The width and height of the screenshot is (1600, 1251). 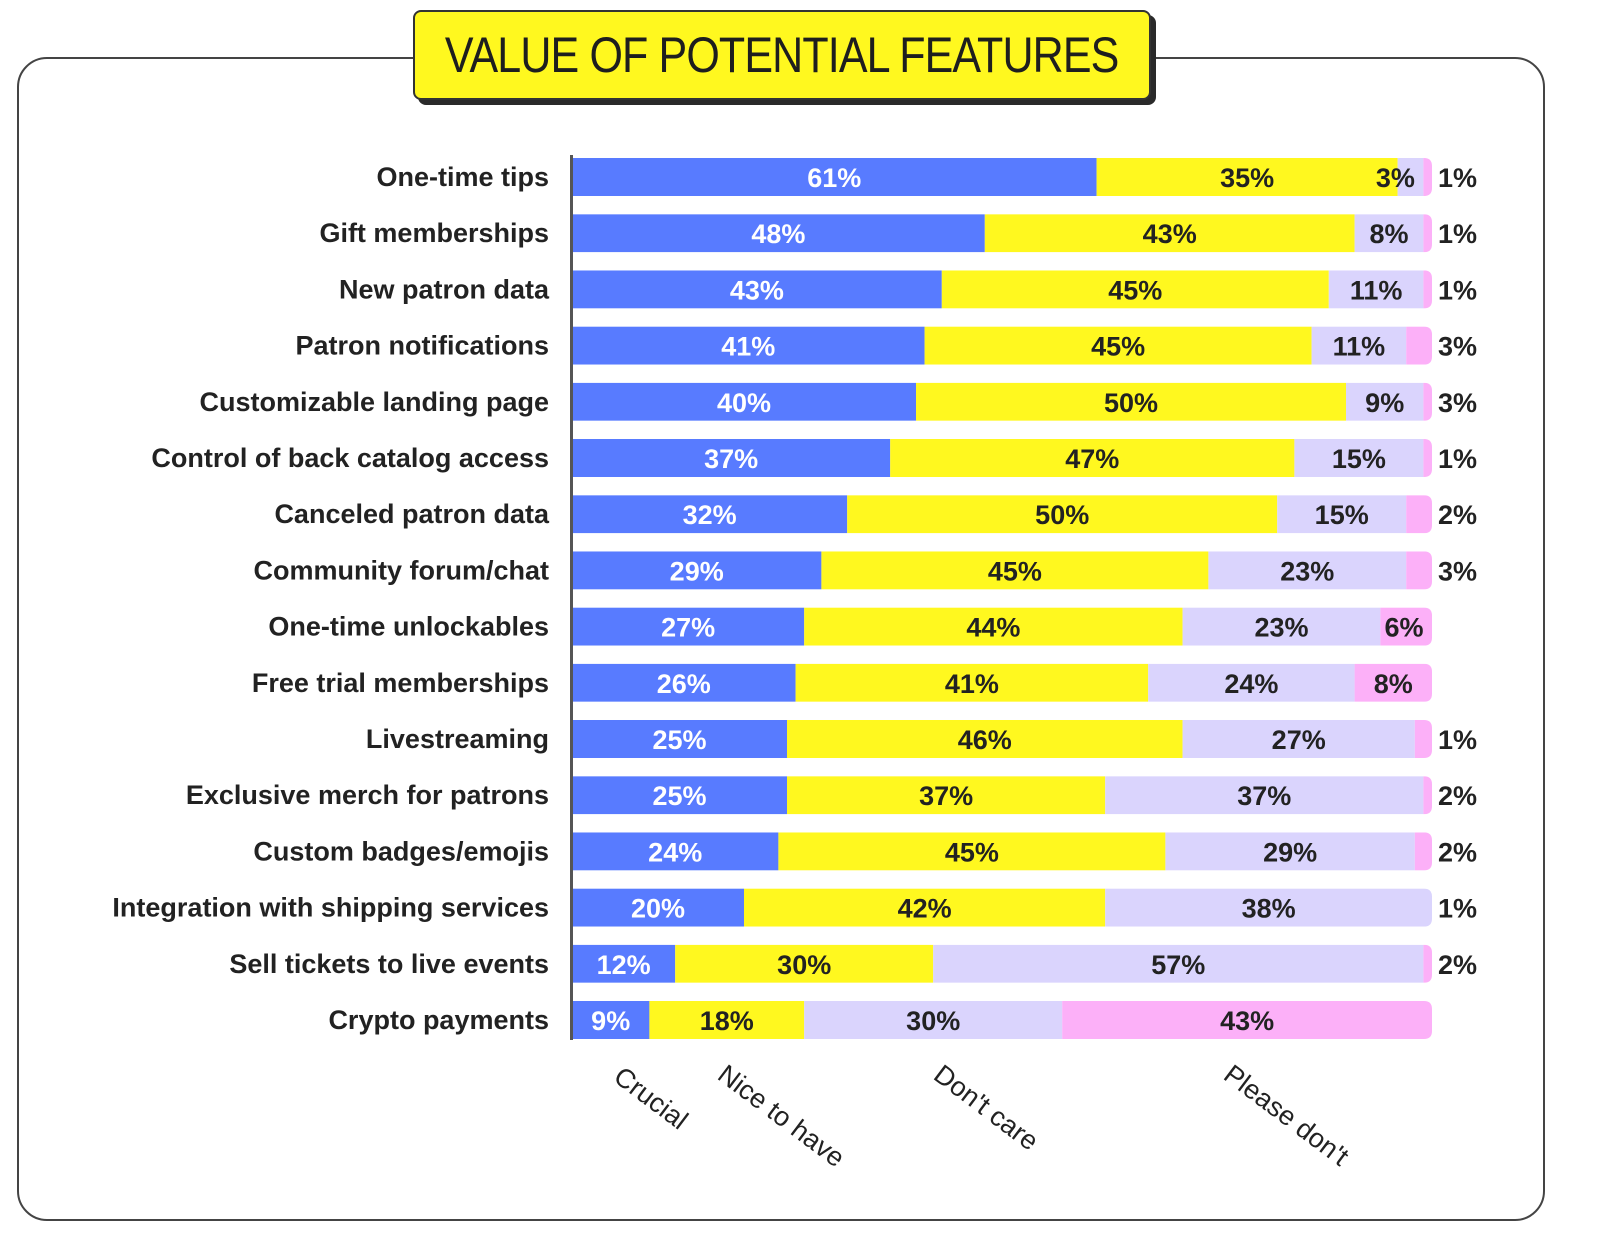 I want to click on row-label: Sell tickets to live events, so click(x=389, y=964).